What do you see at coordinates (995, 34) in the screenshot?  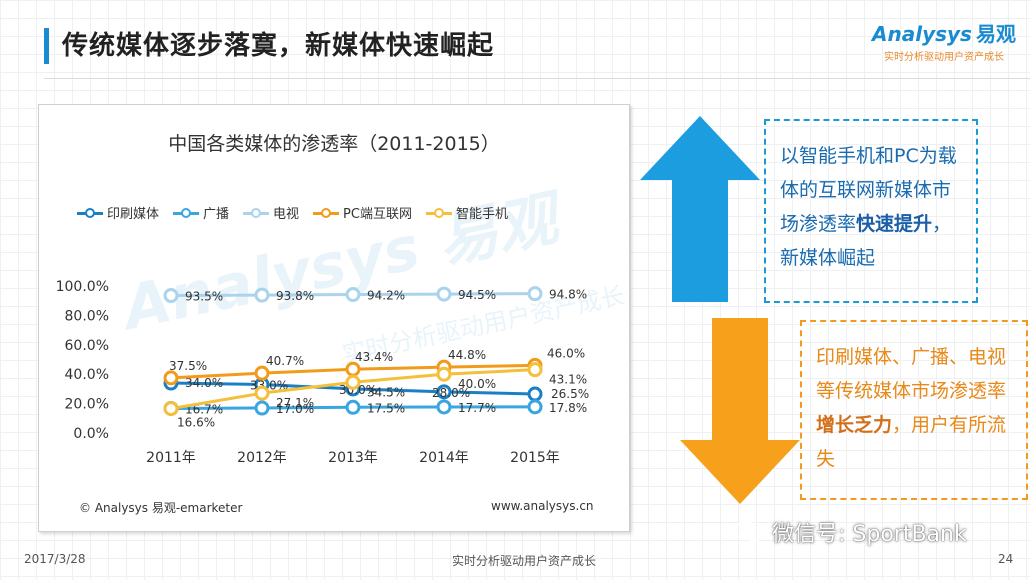 I see `logo-cn-text: 易观` at bounding box center [995, 34].